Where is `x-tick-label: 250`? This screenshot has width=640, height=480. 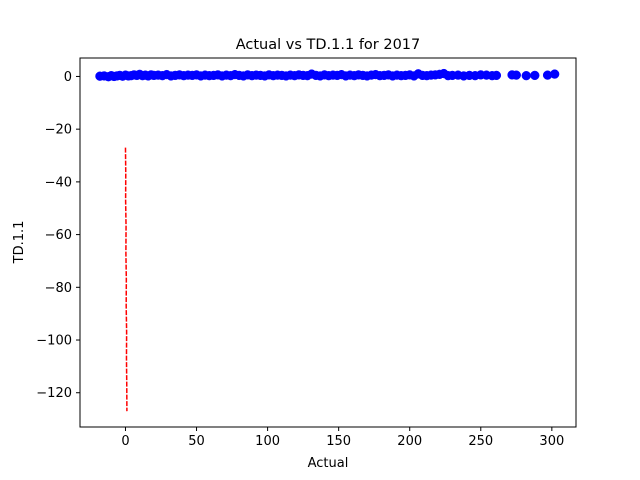
x-tick-label: 250 is located at coordinates (480, 441).